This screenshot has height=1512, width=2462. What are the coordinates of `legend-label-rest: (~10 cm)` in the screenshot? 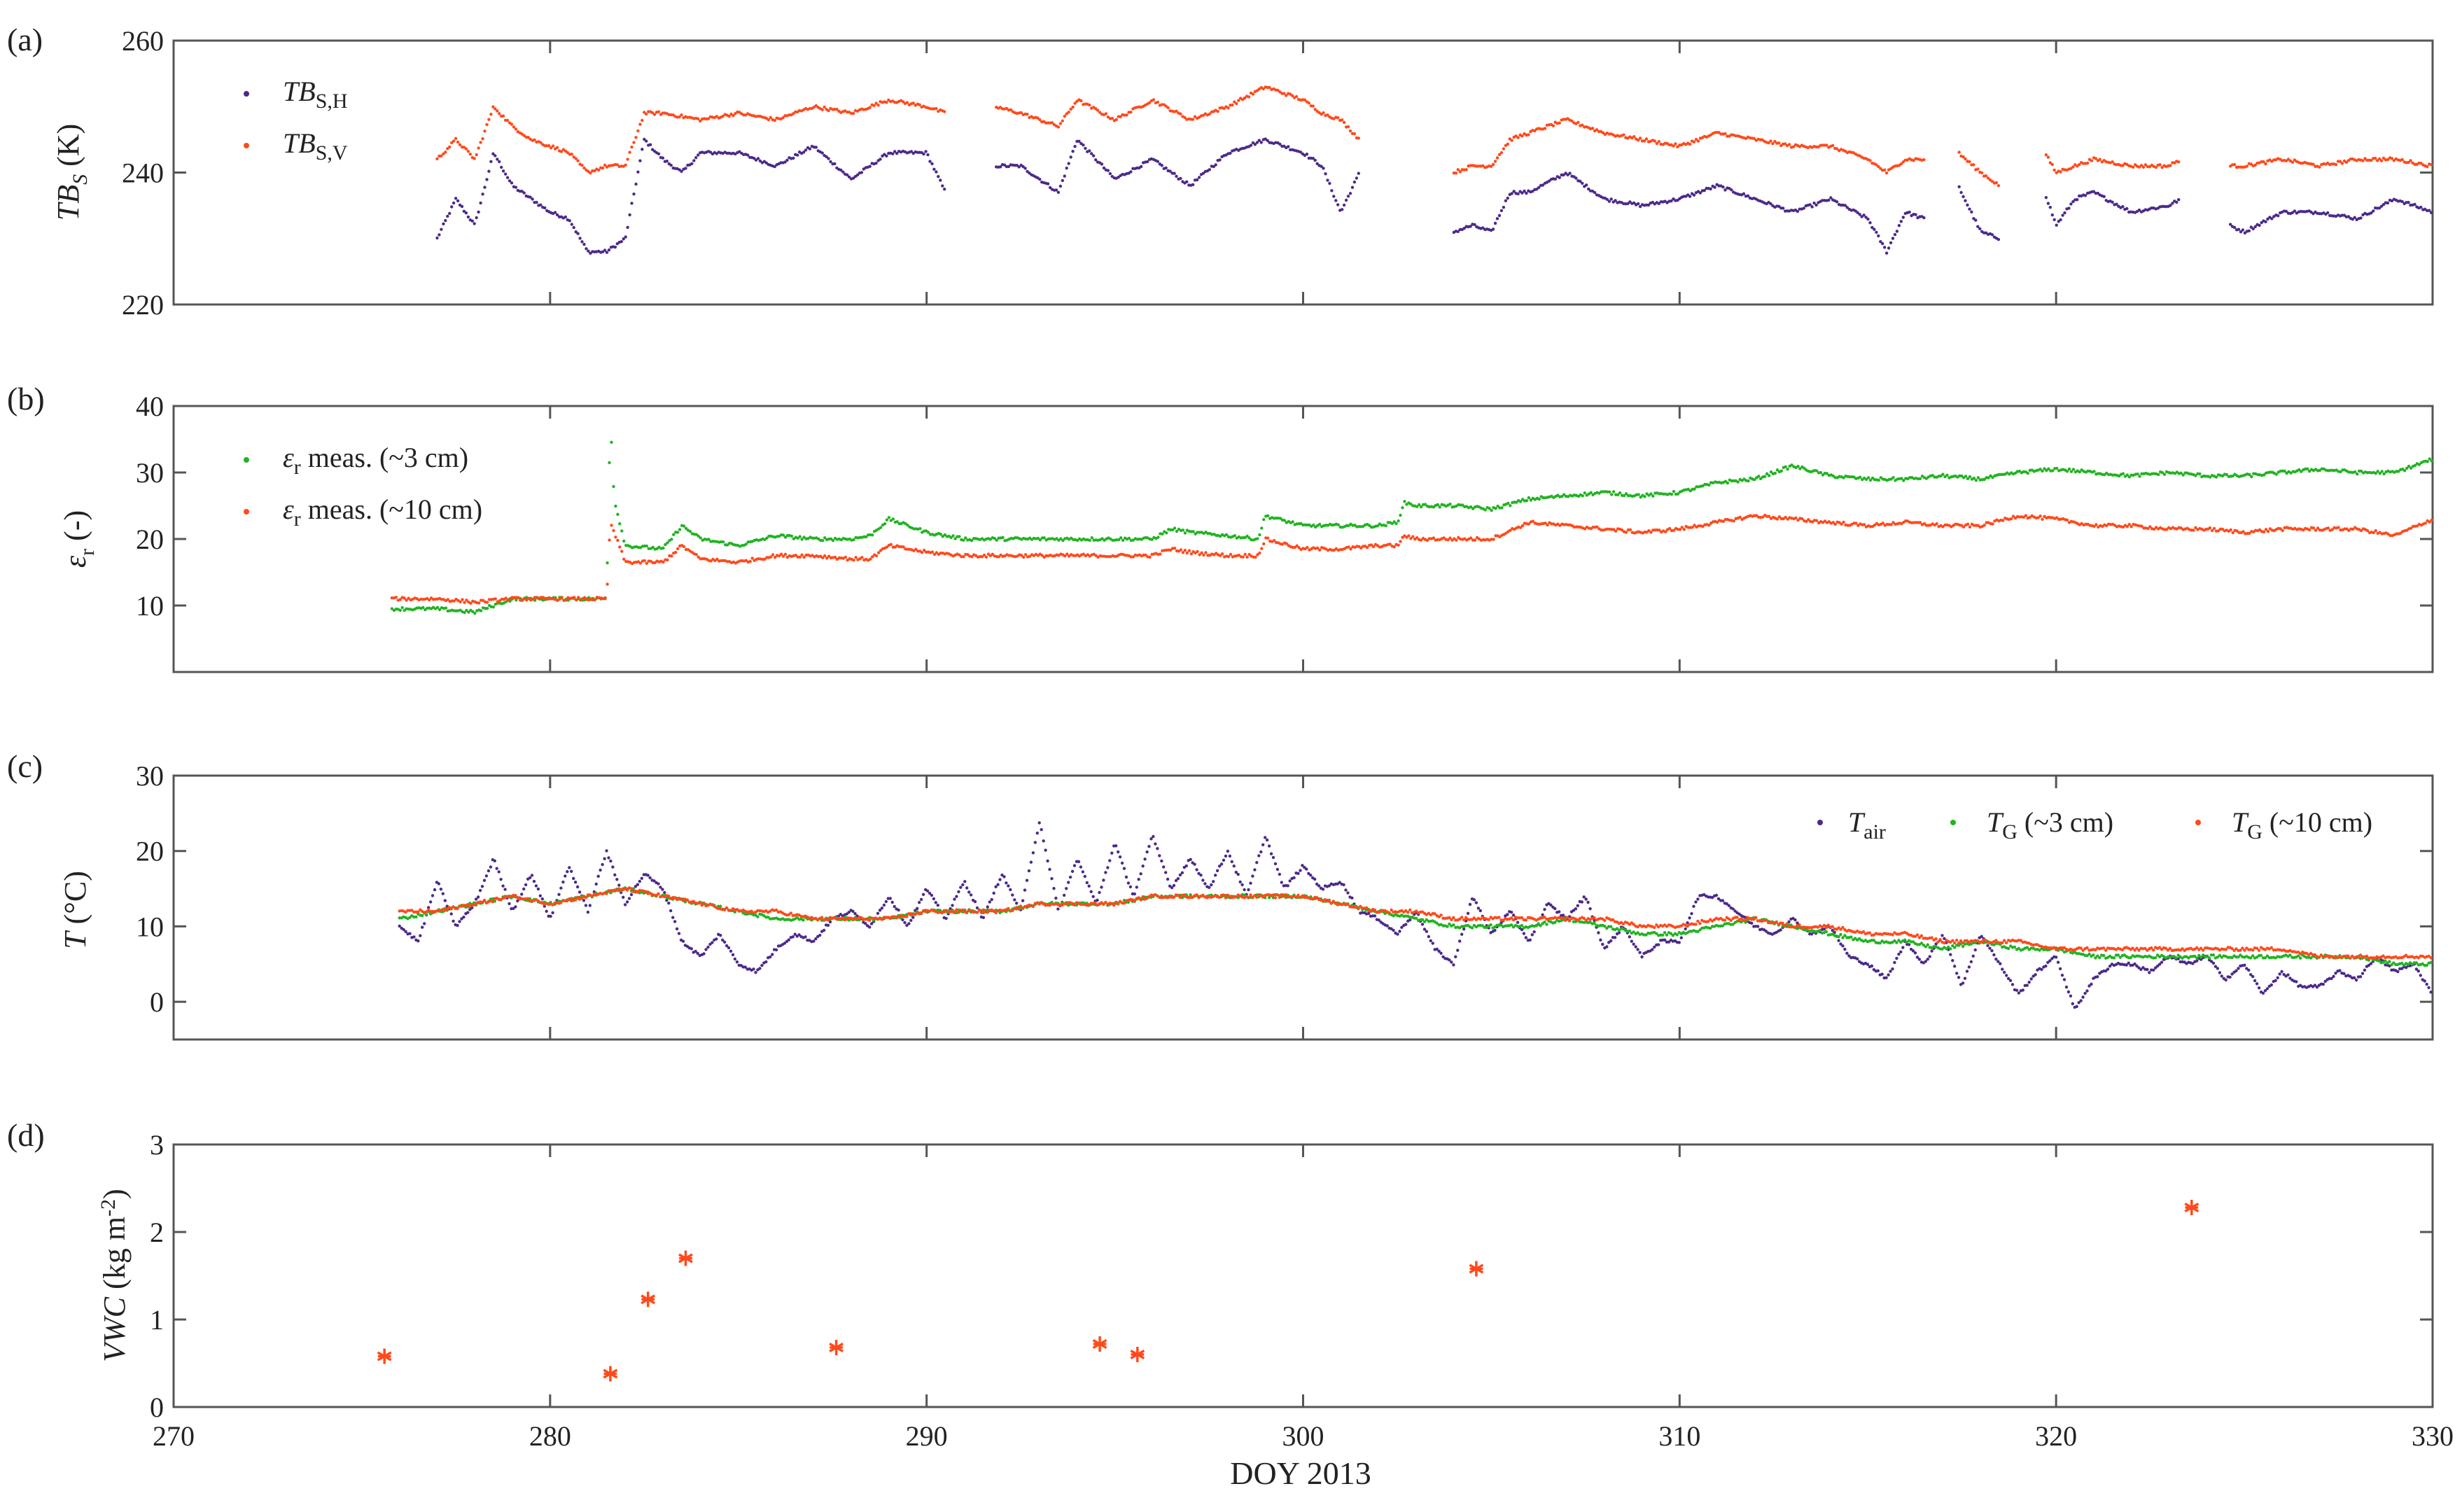 It's located at (2317, 822).